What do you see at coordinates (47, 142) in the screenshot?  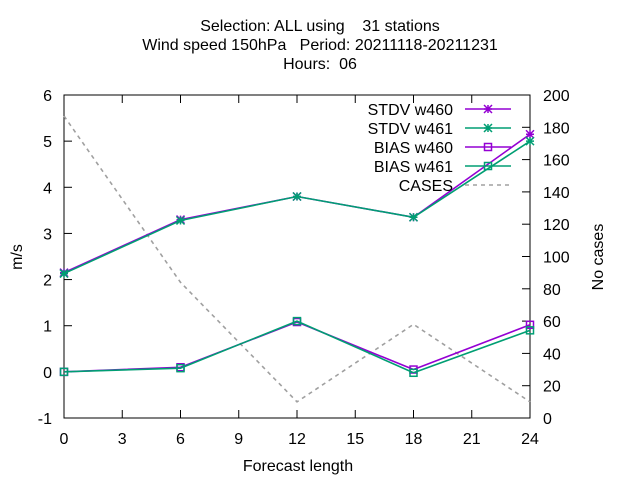 I see `y-tick-label: 5` at bounding box center [47, 142].